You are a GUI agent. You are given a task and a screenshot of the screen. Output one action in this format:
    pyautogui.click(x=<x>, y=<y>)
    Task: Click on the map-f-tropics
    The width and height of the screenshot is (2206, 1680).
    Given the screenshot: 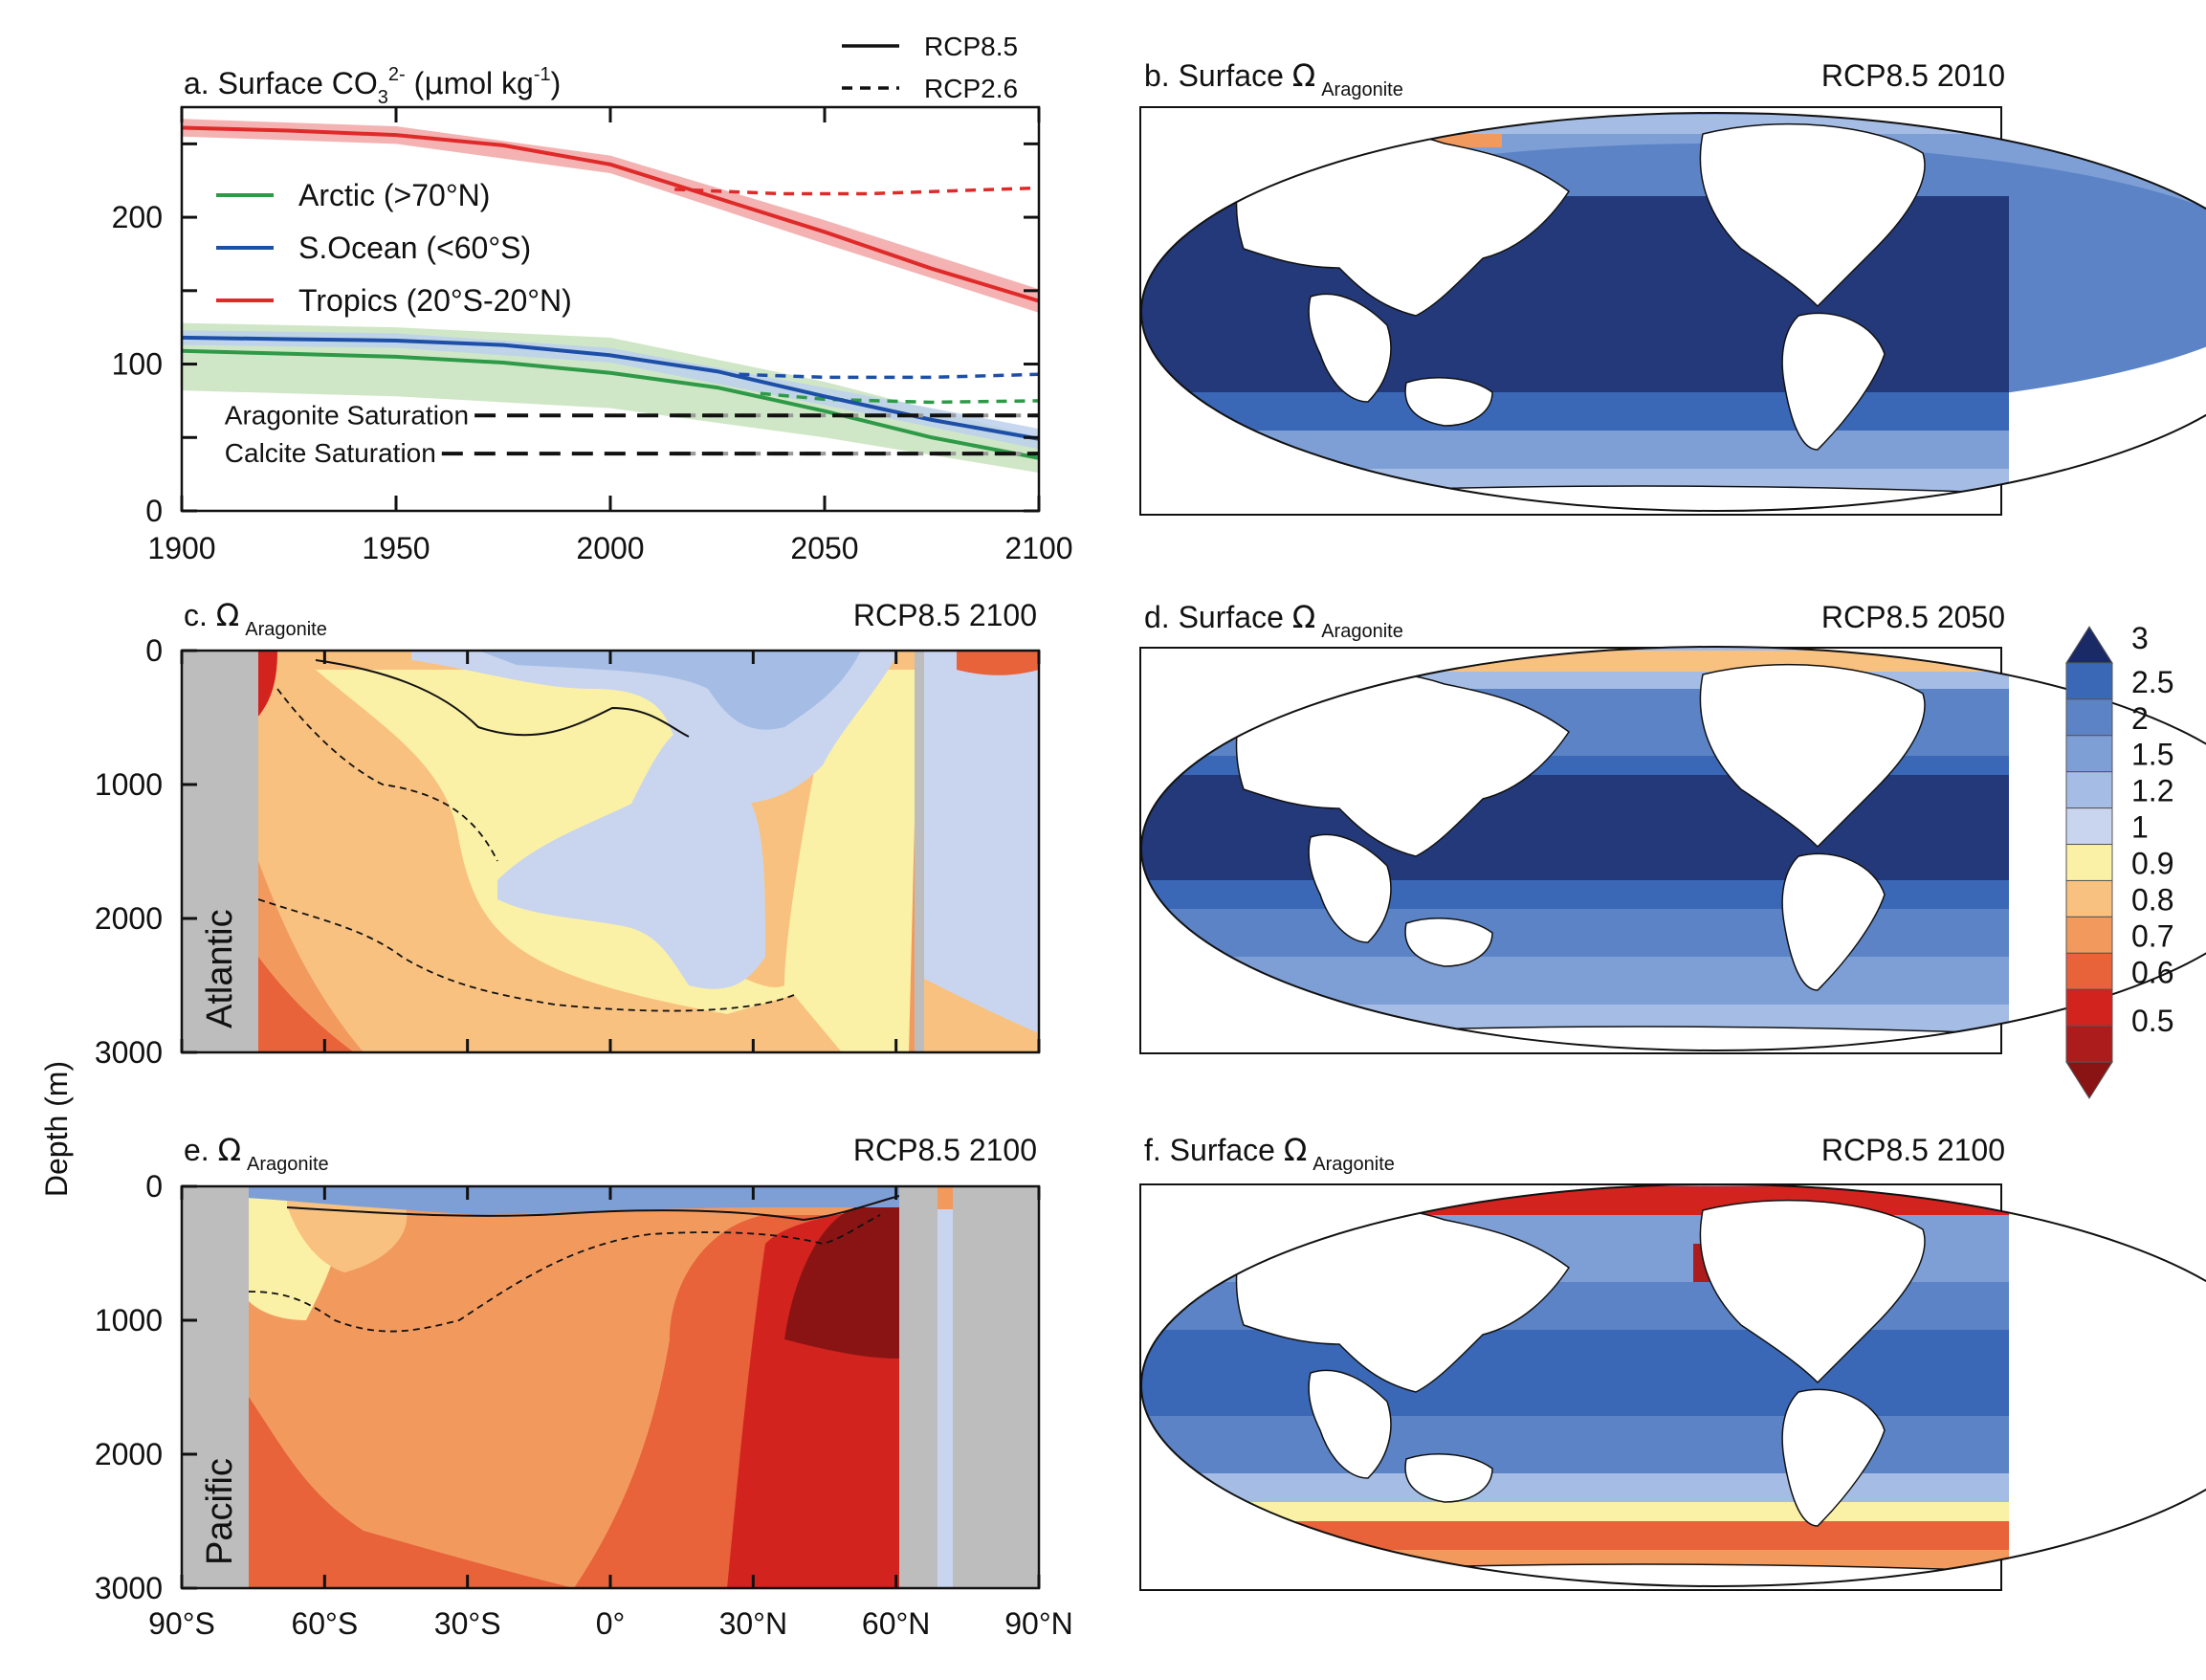 What is the action you would take?
    pyautogui.click(x=1575, y=1373)
    